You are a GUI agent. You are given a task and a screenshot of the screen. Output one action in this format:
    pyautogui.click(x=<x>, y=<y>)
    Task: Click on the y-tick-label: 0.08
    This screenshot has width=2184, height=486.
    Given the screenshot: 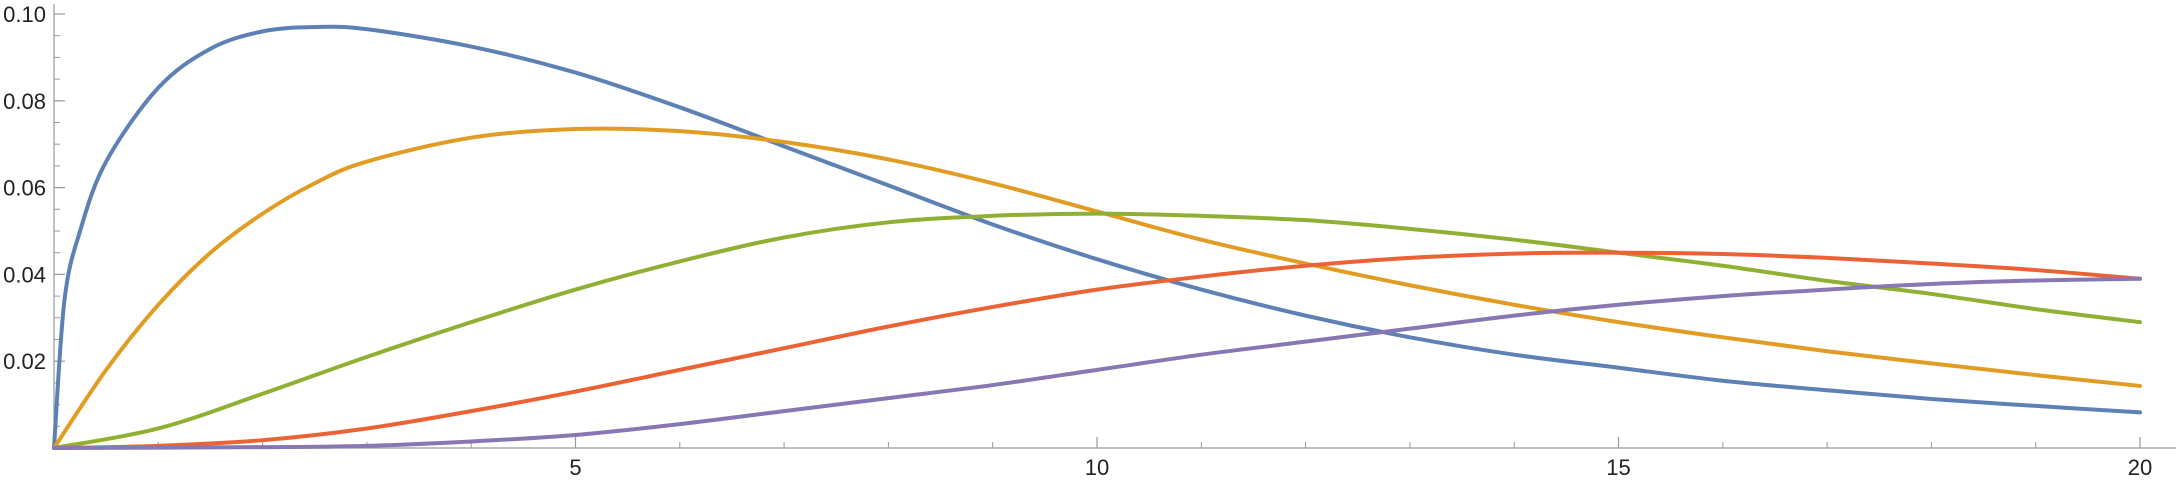 What is the action you would take?
    pyautogui.click(x=24, y=101)
    